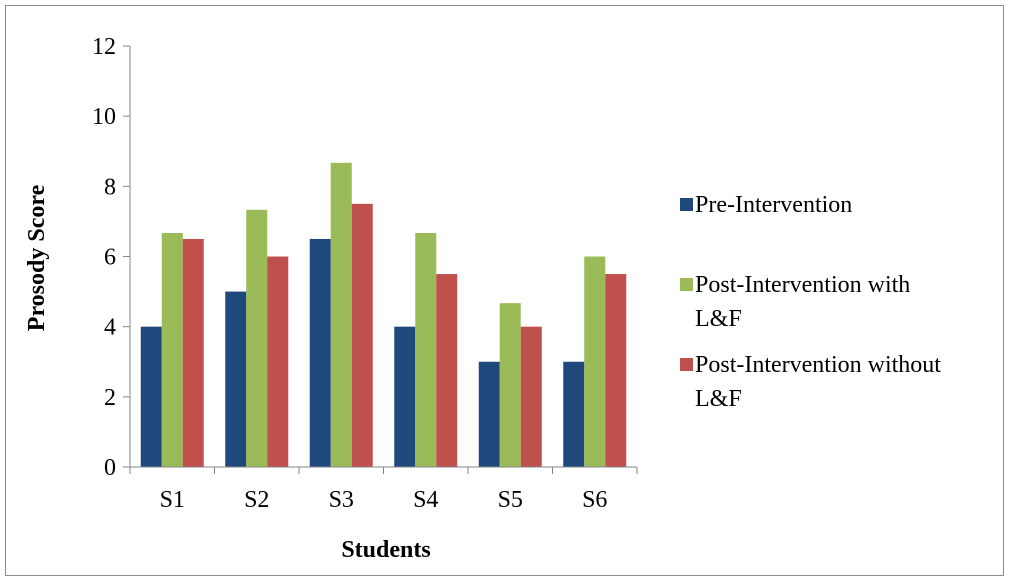 This screenshot has width=1011, height=583. What do you see at coordinates (425, 500) in the screenshot?
I see `x-tick-label-s4: S4` at bounding box center [425, 500].